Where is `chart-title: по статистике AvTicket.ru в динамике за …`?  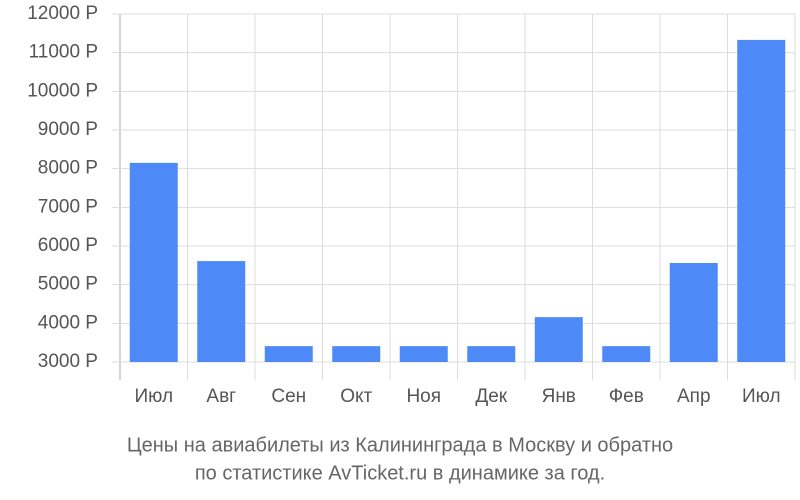 chart-title: по статистике AvTicket.ru в динамике за … is located at coordinates (400, 473).